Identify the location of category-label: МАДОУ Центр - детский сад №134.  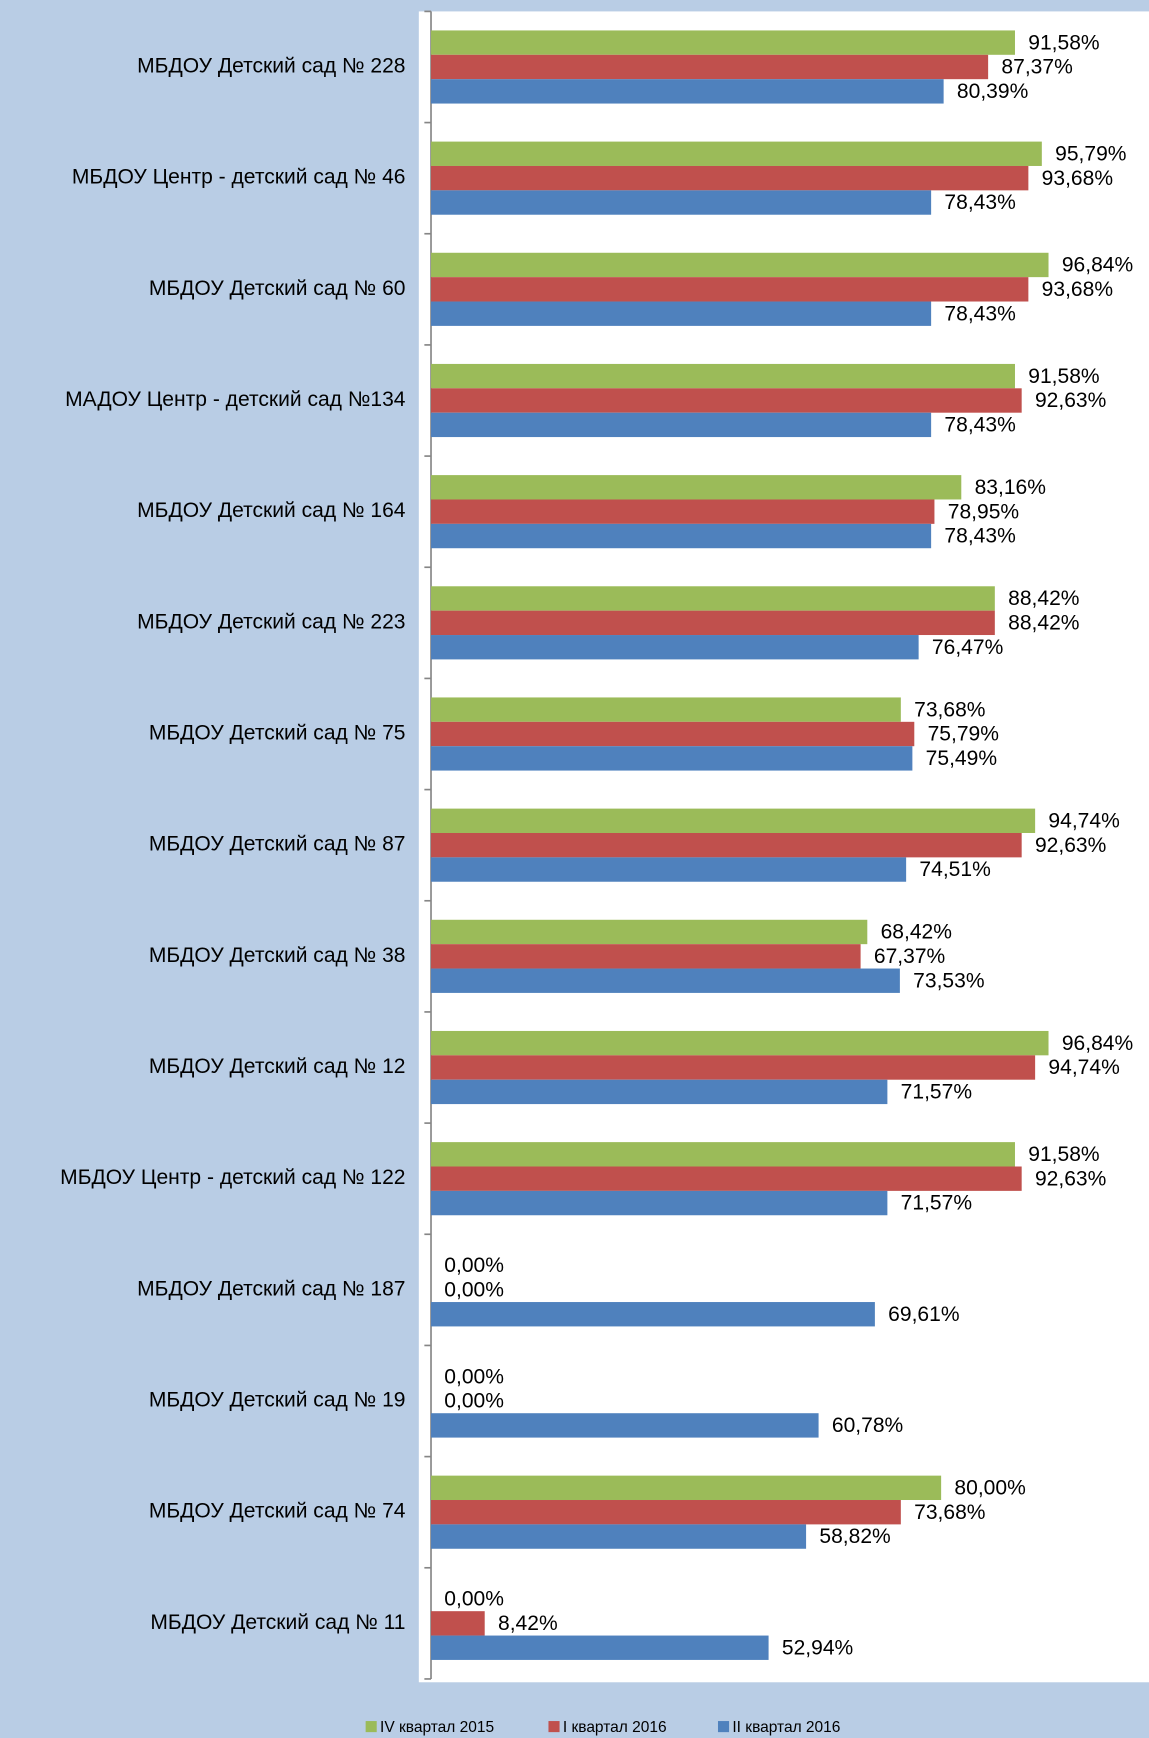
(235, 399).